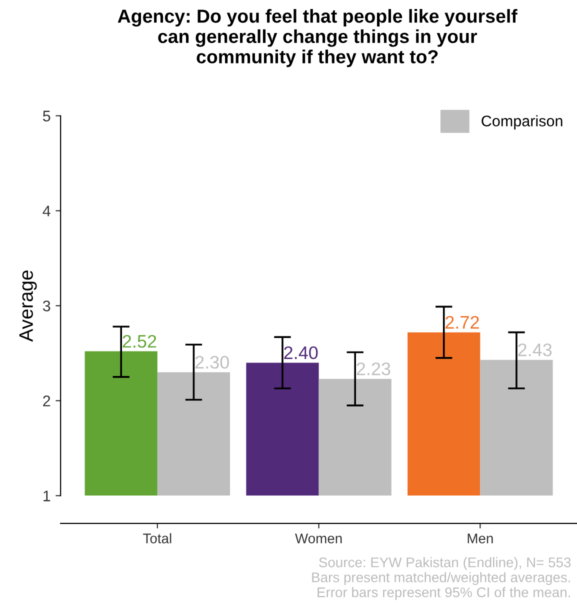  What do you see at coordinates (522, 122) in the screenshot?
I see `legend-label: Comparison` at bounding box center [522, 122].